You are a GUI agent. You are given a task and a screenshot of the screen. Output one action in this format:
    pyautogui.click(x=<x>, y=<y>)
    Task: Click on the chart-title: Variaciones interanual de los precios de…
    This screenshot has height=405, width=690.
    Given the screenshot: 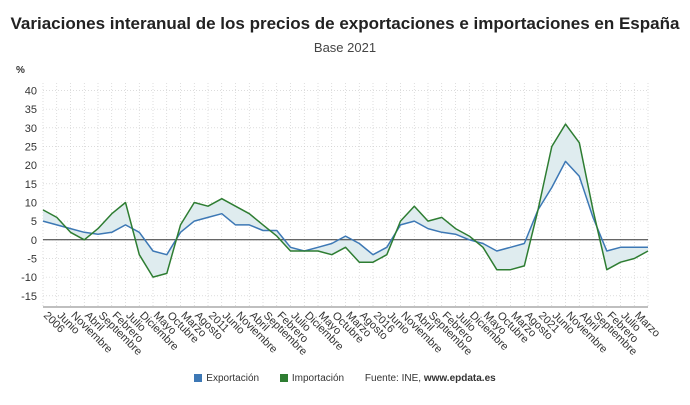 What is the action you would take?
    pyautogui.click(x=345, y=23)
    